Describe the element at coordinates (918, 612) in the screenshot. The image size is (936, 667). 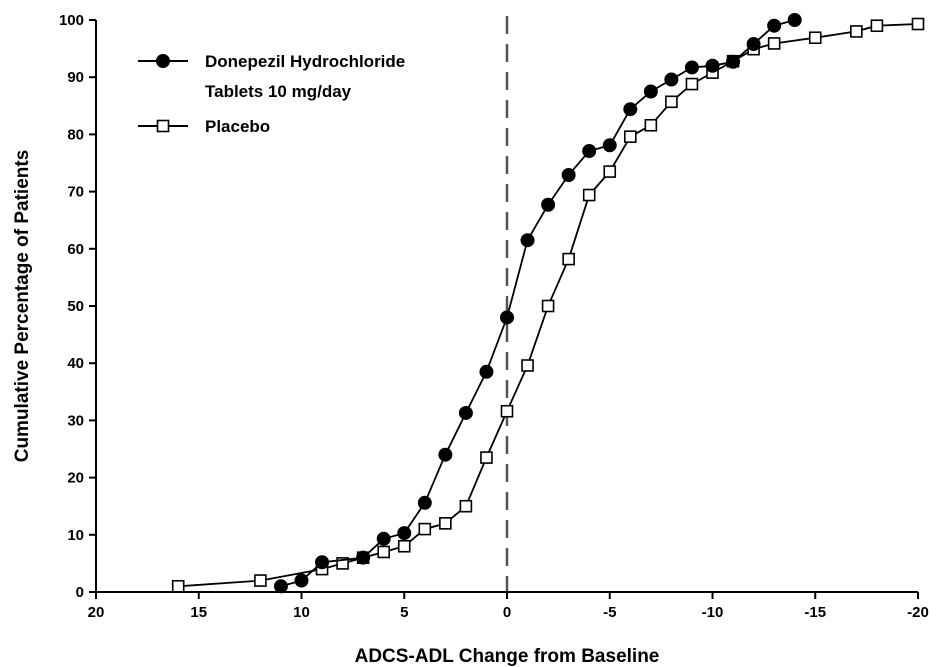
I see `x-tick-label: -20` at that location.